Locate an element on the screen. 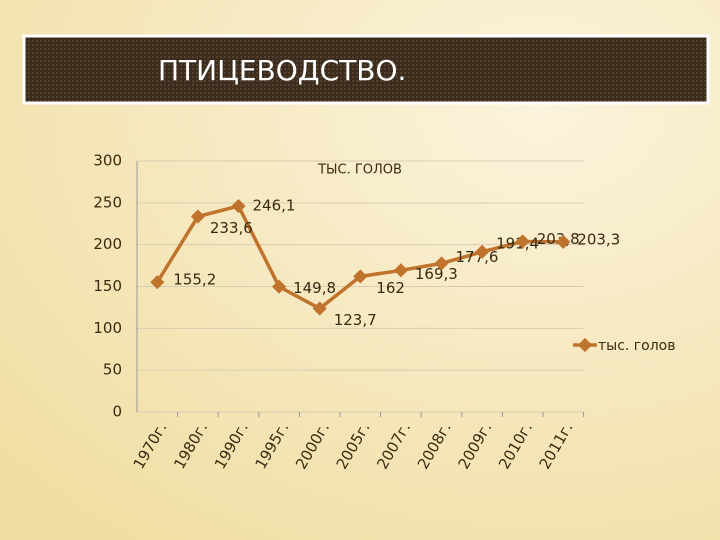 The height and width of the screenshot is (540, 720). y-tick-label: 100 is located at coordinates (107, 328).